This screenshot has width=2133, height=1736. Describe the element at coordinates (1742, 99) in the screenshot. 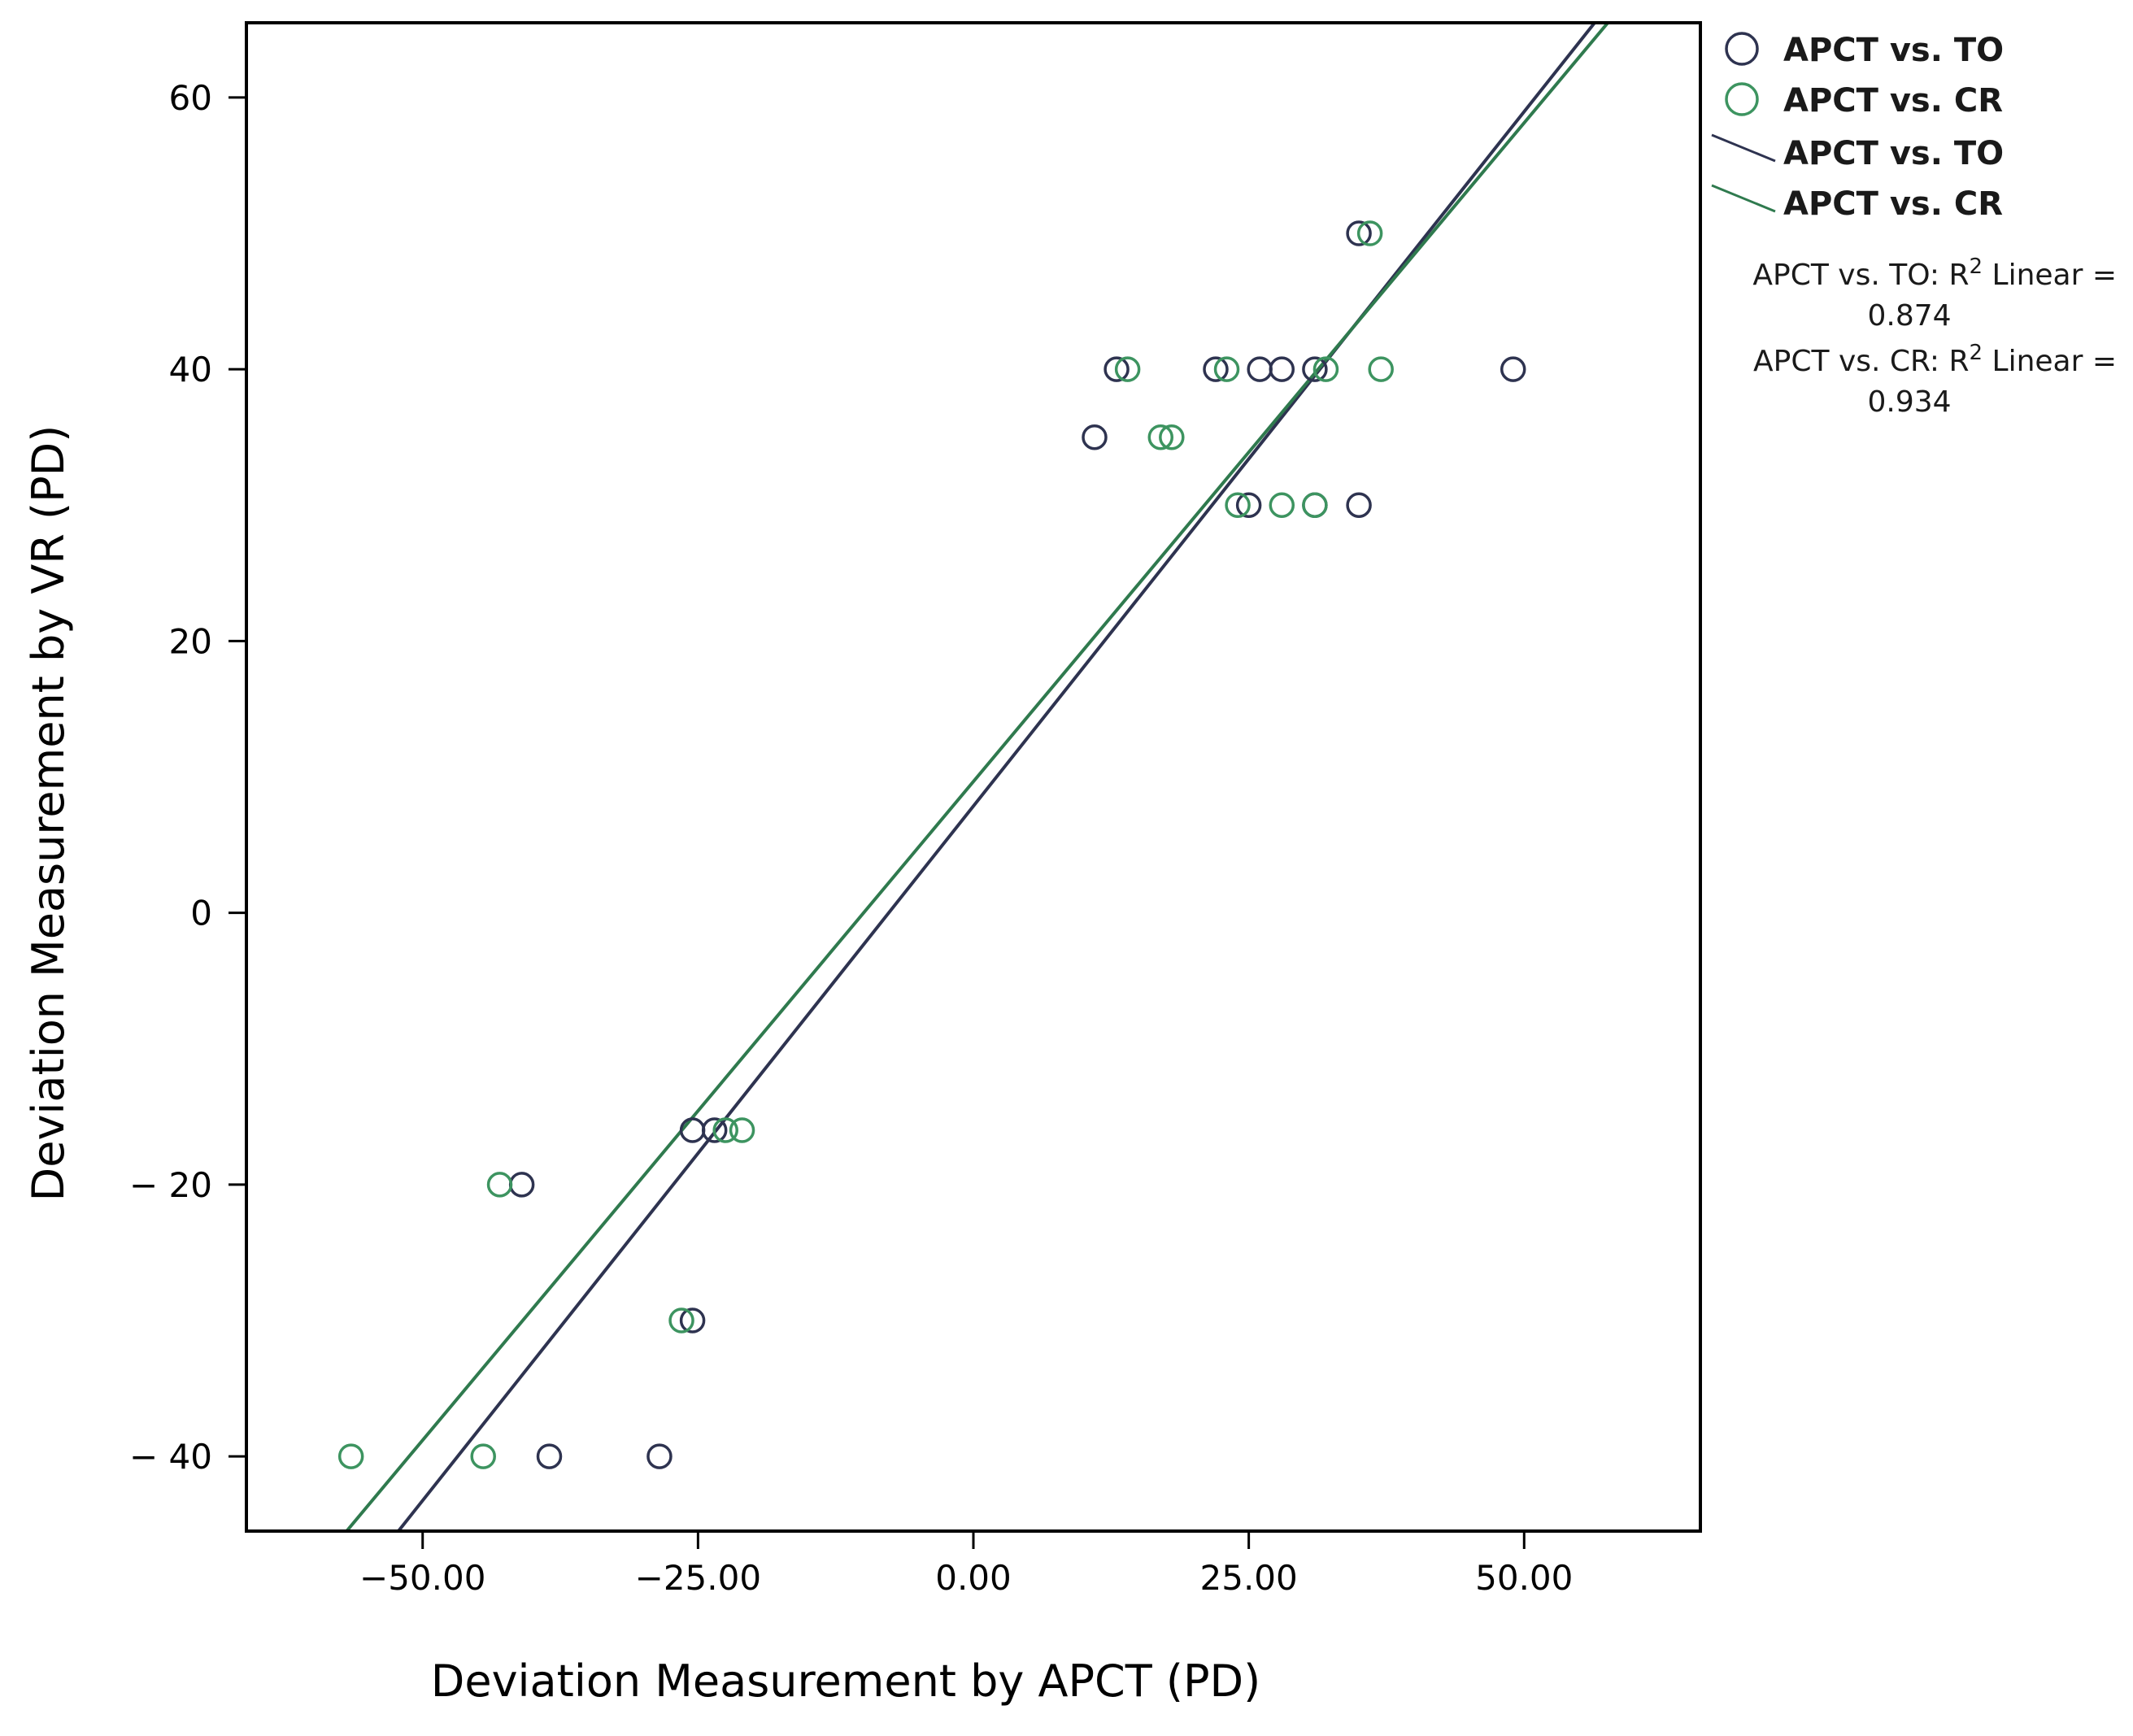

I see `legend-marker-apct-vs-cr` at that location.